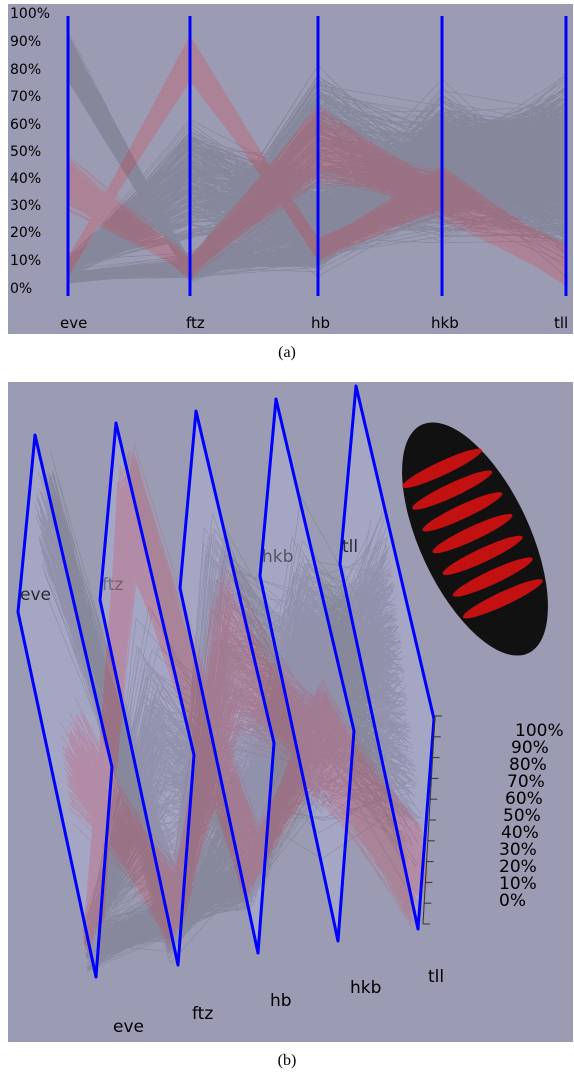 Image resolution: width=574 pixels, height=1078 pixels. I want to click on y-tick-label: 70%, so click(25, 97).